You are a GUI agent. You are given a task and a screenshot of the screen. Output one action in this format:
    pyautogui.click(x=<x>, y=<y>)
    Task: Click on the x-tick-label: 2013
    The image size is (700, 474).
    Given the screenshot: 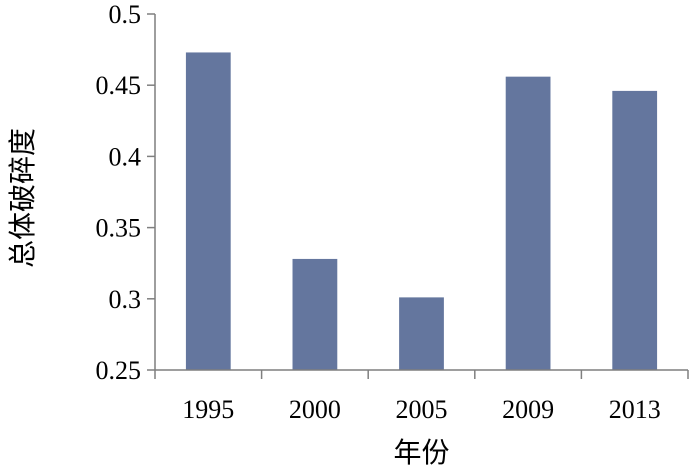 What is the action you would take?
    pyautogui.click(x=635, y=409)
    